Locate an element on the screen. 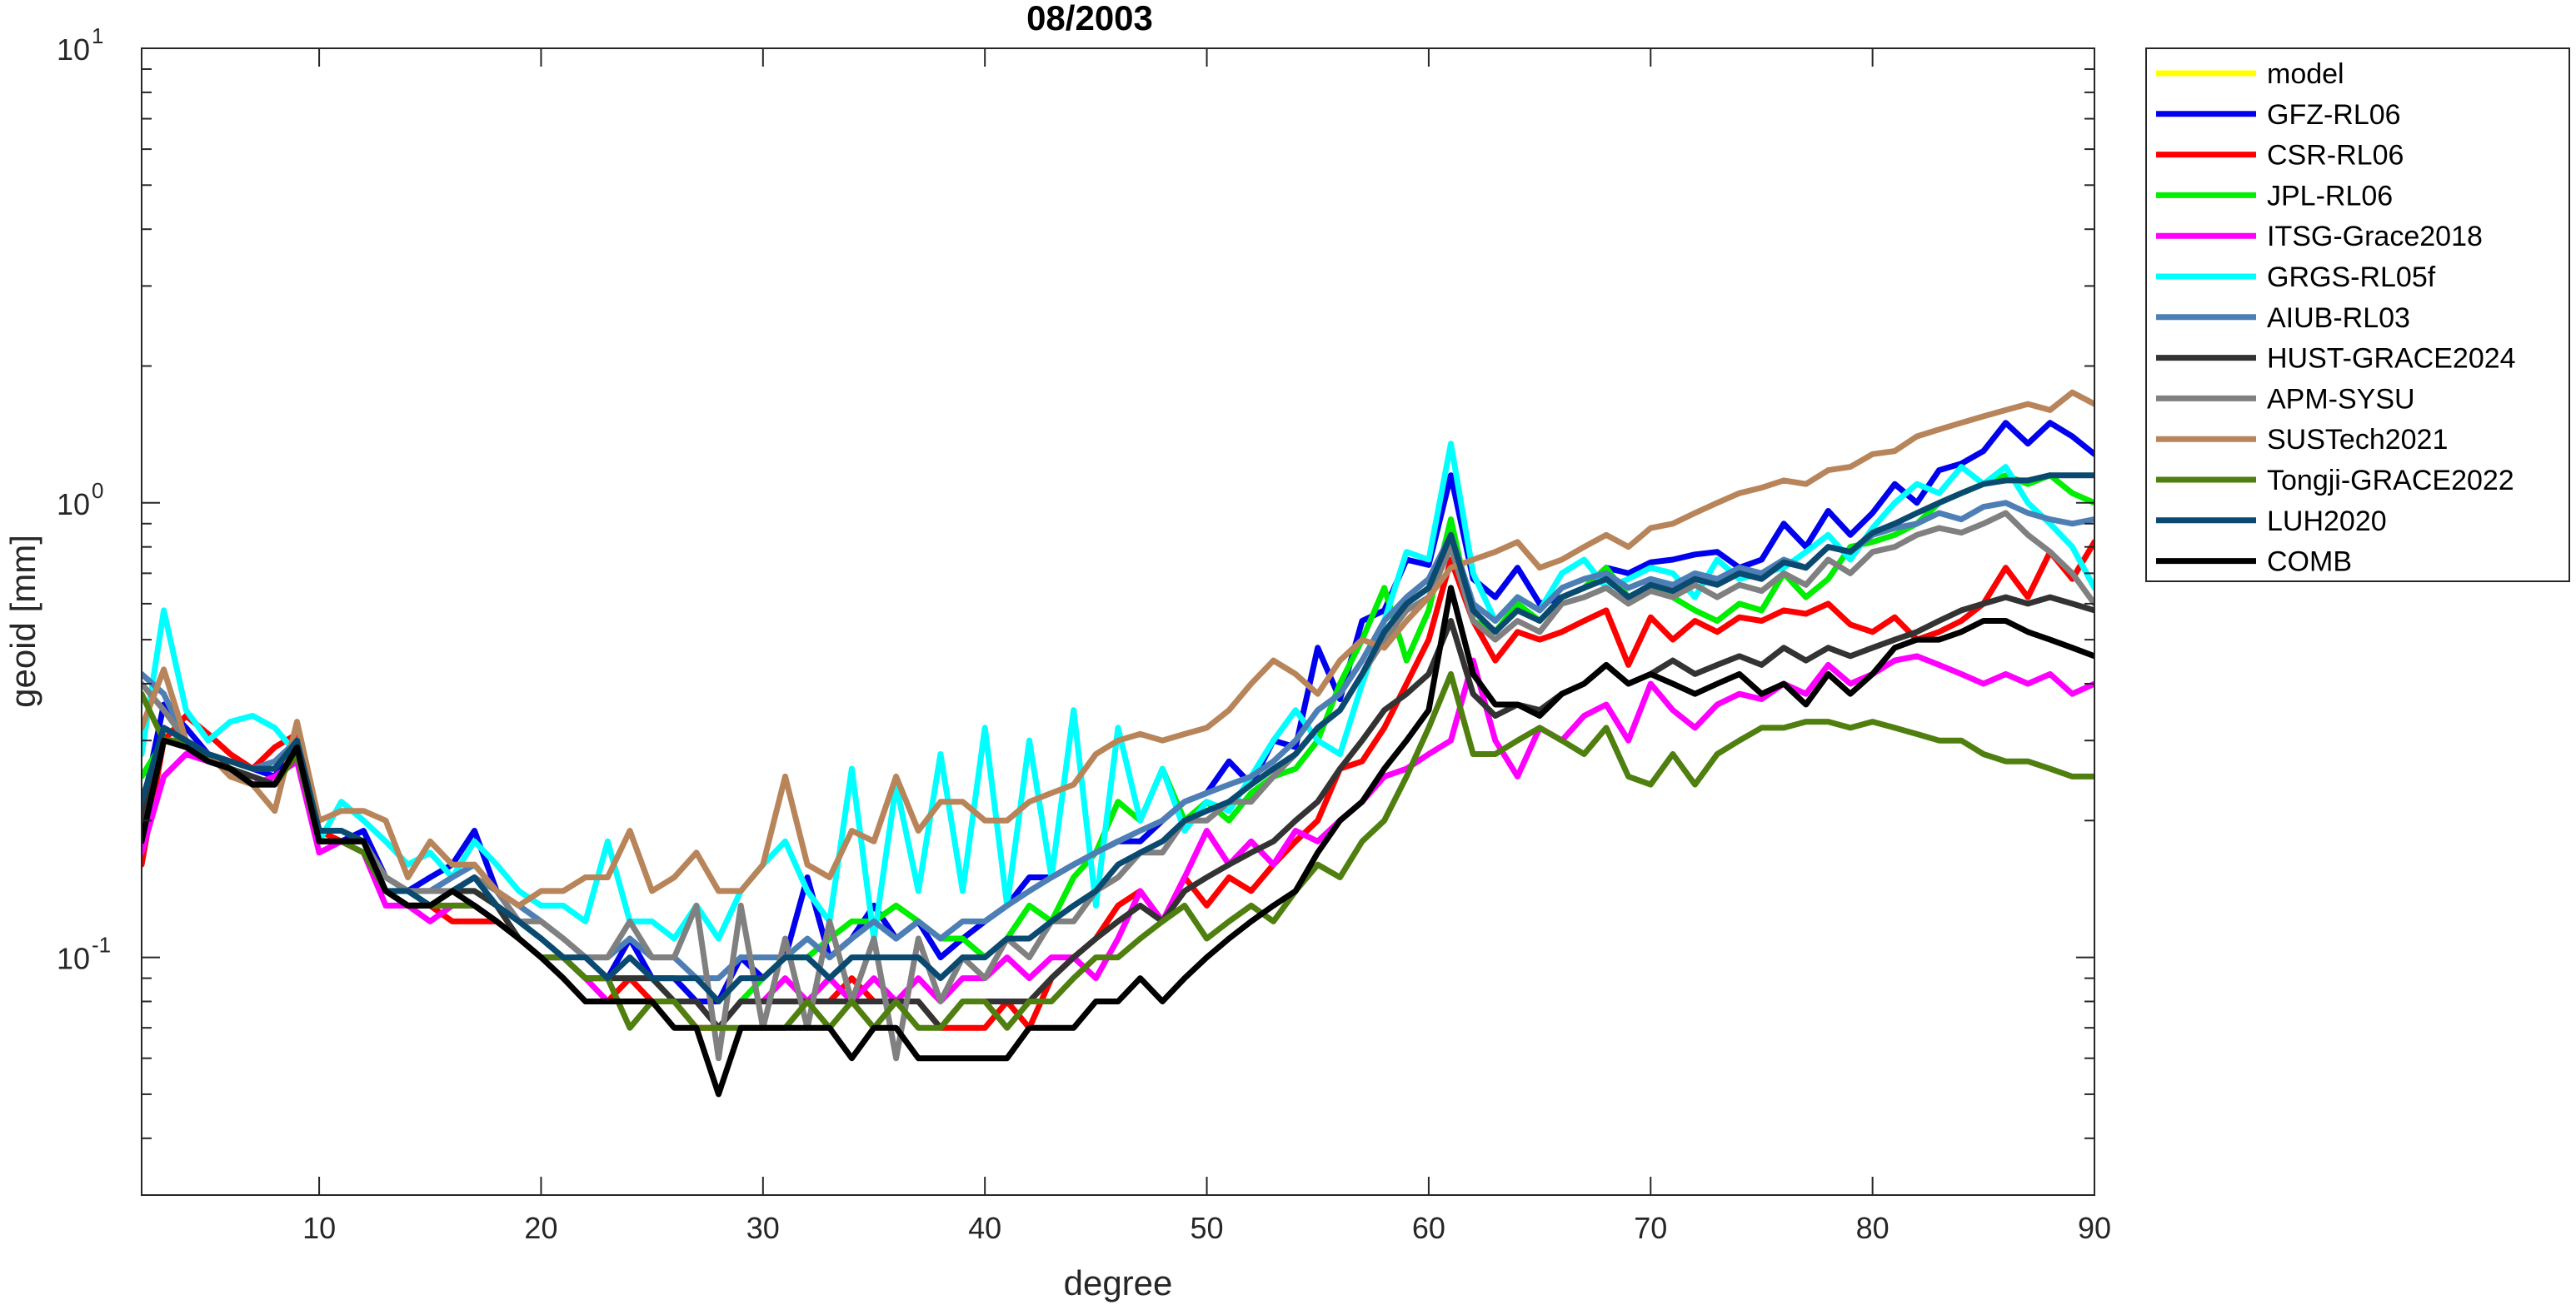 This screenshot has height=1305, width=2576. x-tick-label: 90 is located at coordinates (2094, 1228).